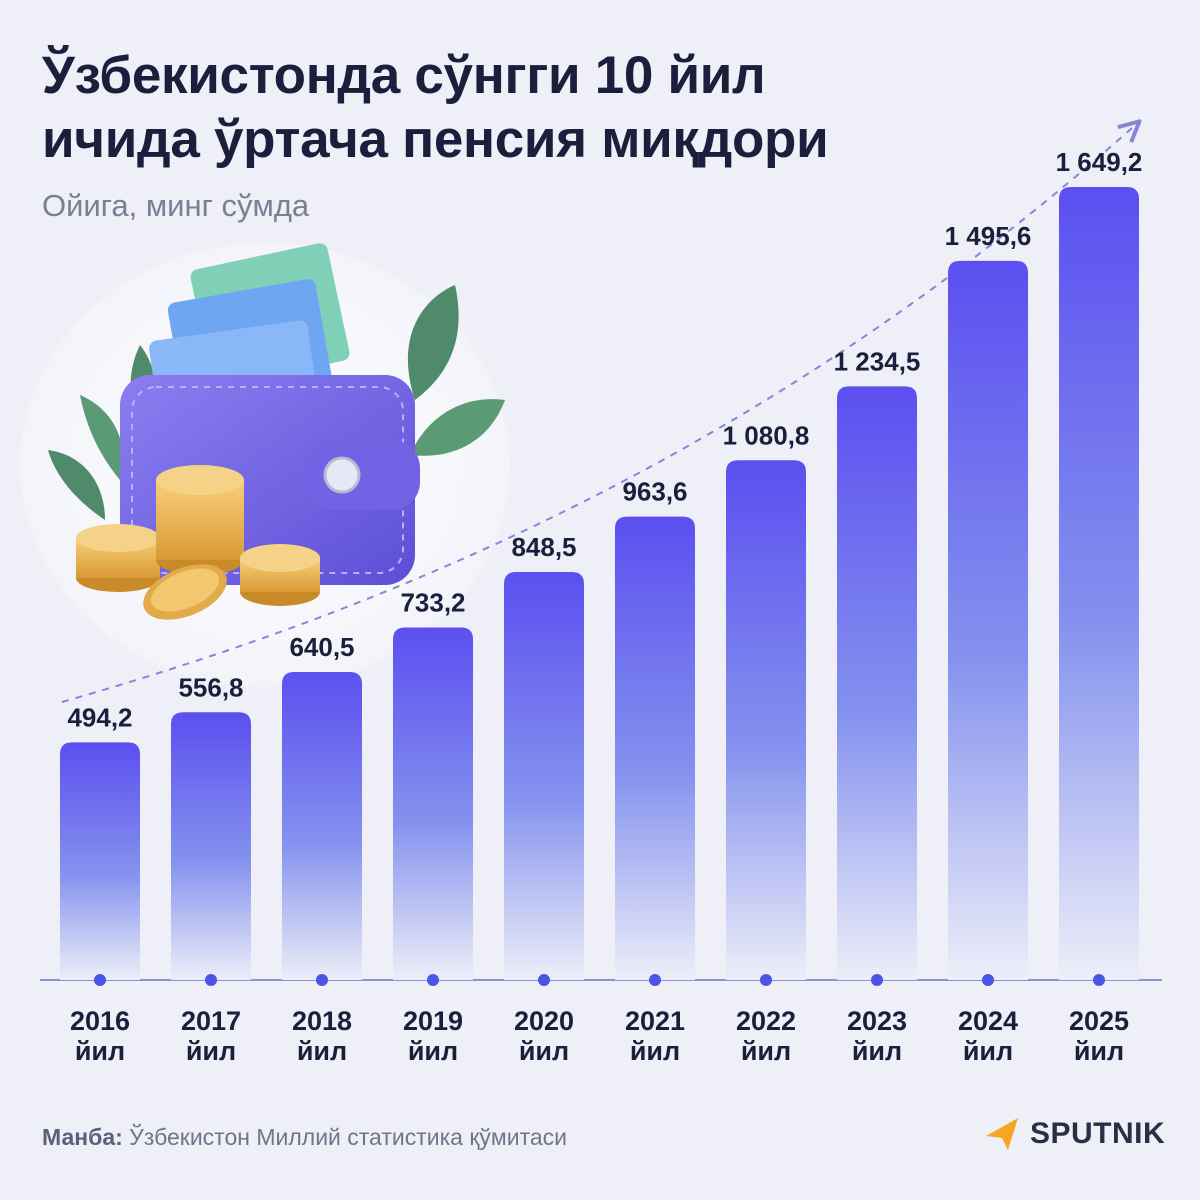 The image size is (1200, 1200). What do you see at coordinates (321, 647) in the screenshot?
I see `value-label-2018: 640,5` at bounding box center [321, 647].